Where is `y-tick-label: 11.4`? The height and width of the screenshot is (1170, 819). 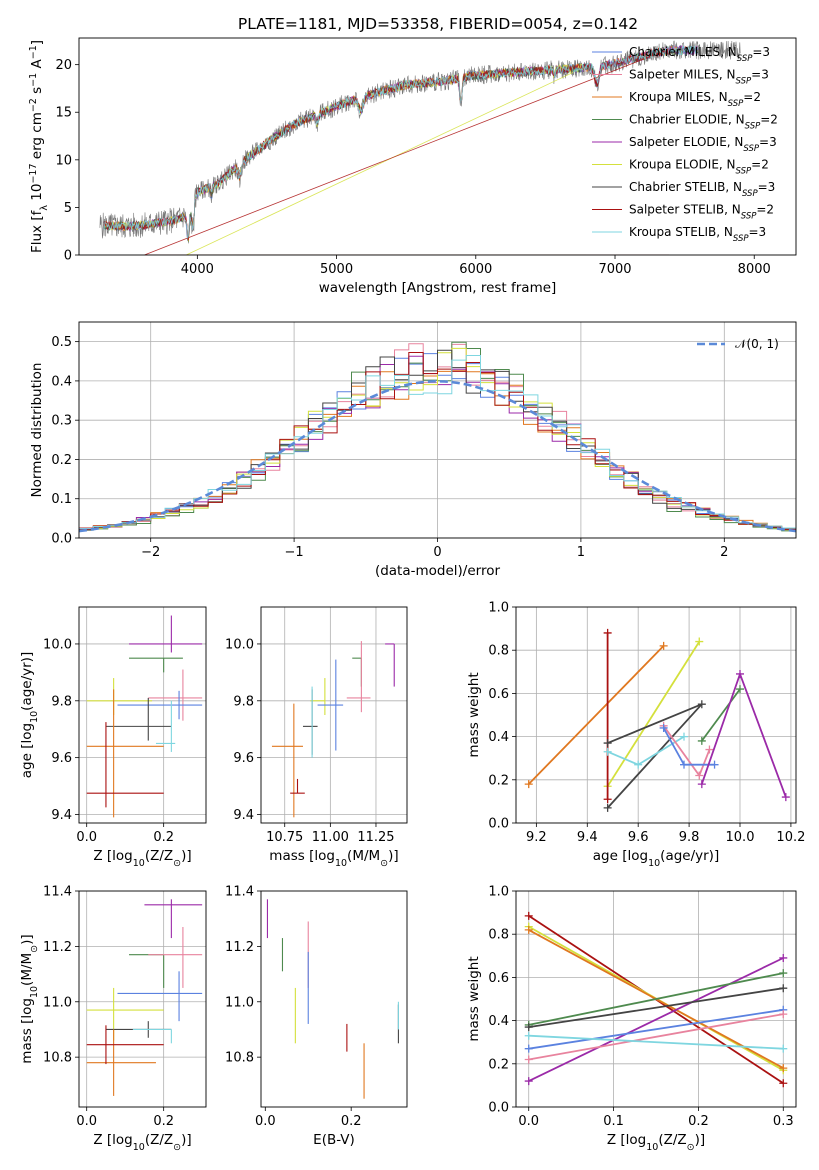 y-tick-label: 11.4 is located at coordinates (57, 892).